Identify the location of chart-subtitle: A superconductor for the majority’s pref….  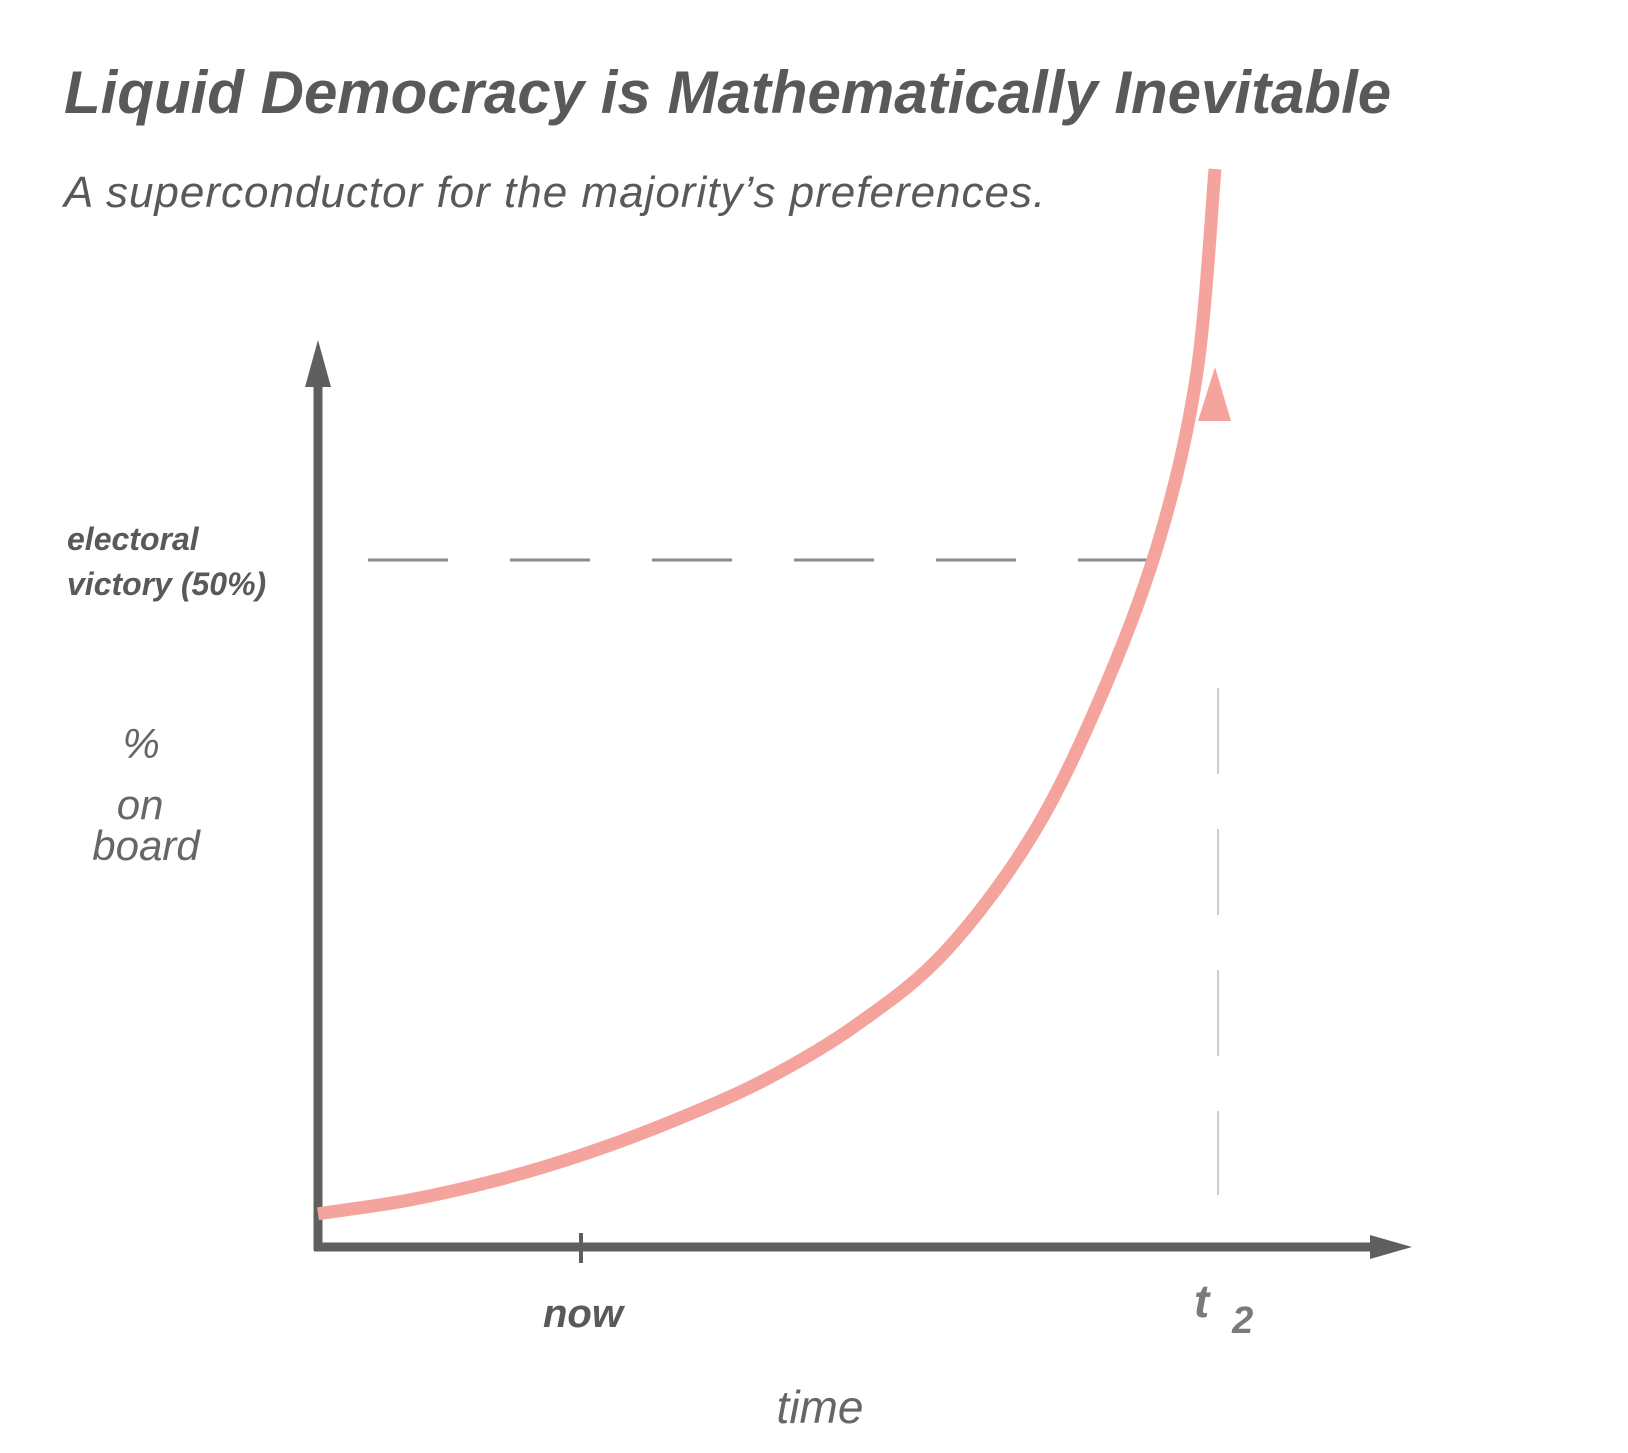
(555, 192).